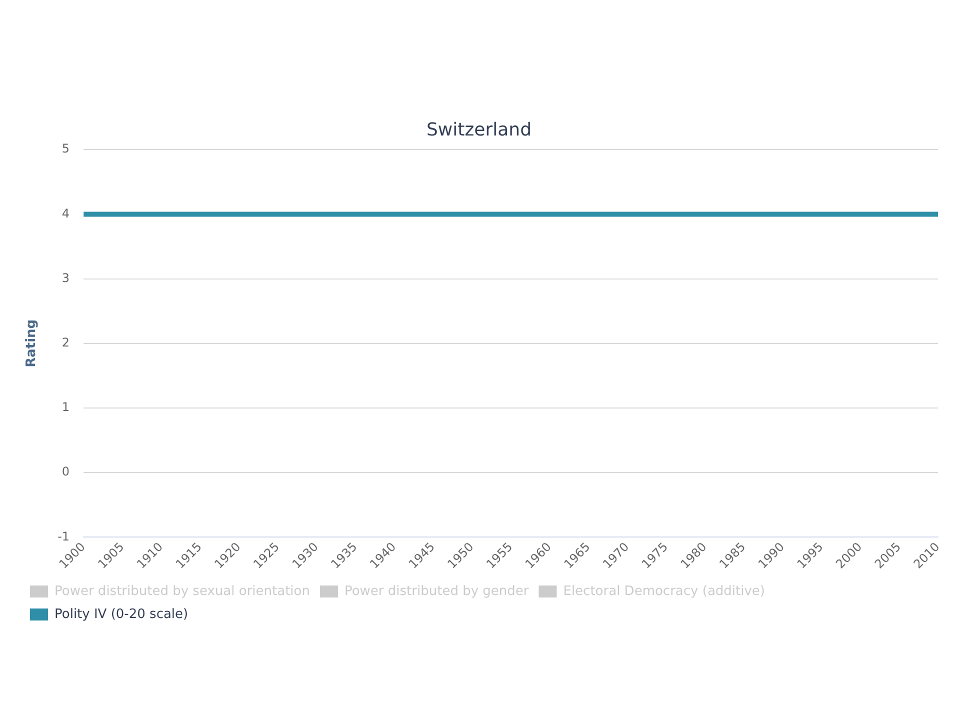  I want to click on y-tick-label: -1, so click(64, 536).